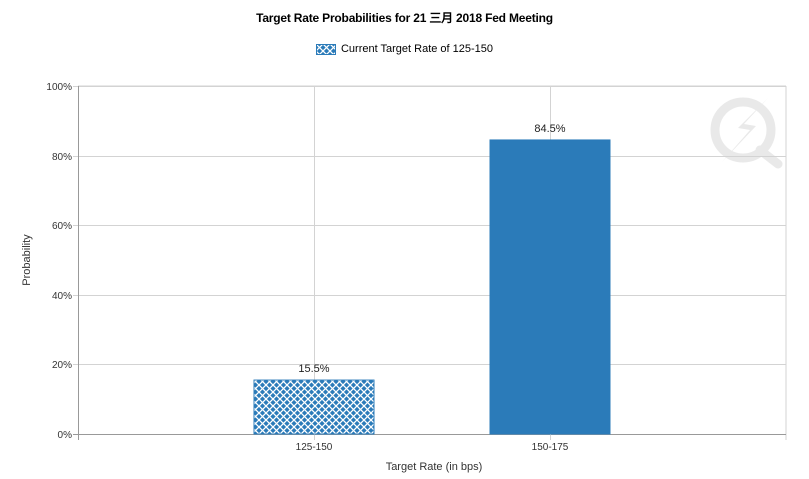 The height and width of the screenshot is (479, 809). Describe the element at coordinates (59, 87) in the screenshot. I see `y-tick-label: 100%` at that location.